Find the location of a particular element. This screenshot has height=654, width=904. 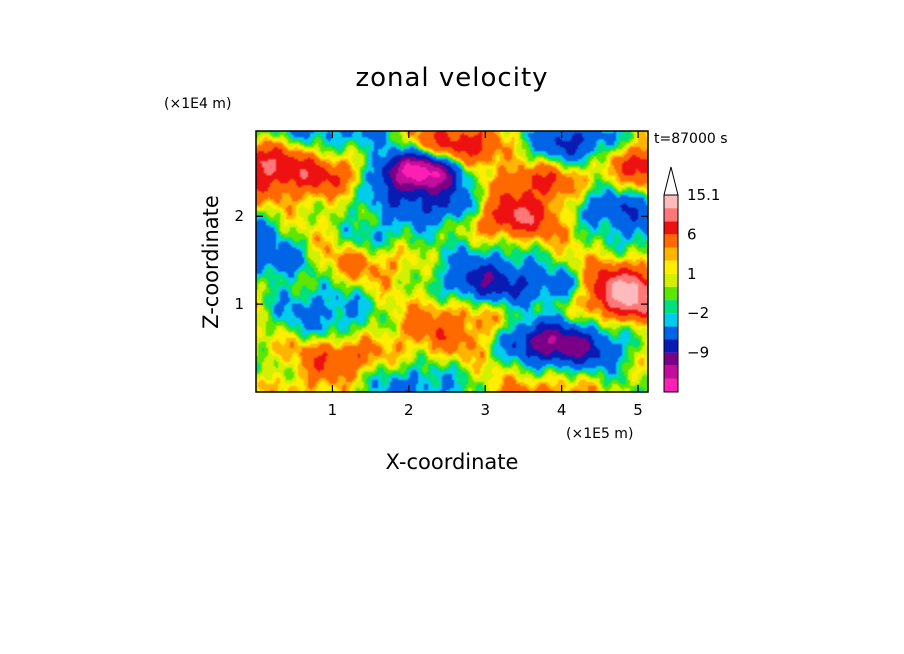

colorbar-label: 1 is located at coordinates (692, 274).